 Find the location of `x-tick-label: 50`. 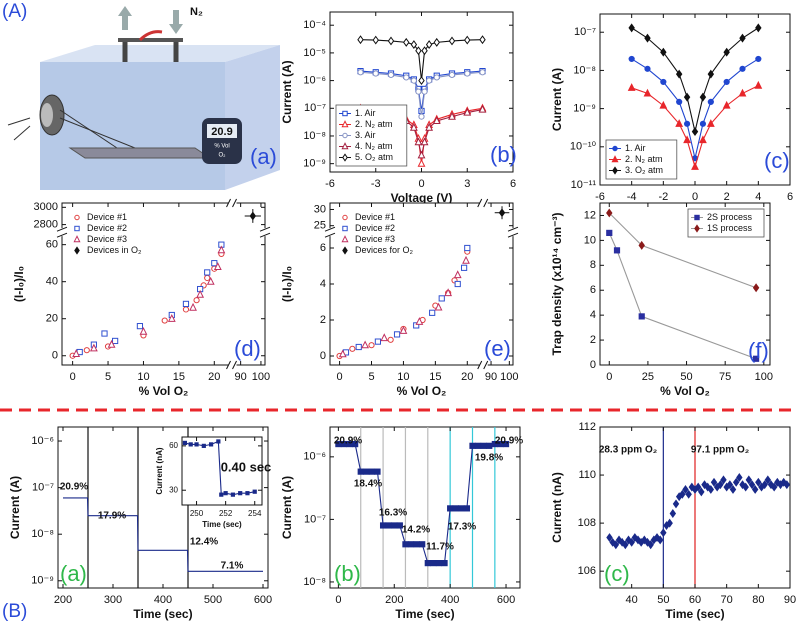

x-tick-label: 50 is located at coordinates (663, 600).